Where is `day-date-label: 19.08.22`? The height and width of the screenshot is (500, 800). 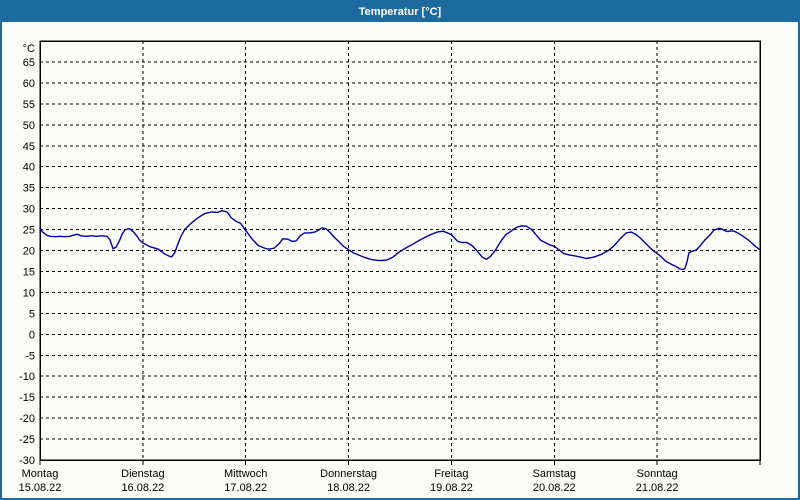 day-date-label: 19.08.22 is located at coordinates (451, 488).